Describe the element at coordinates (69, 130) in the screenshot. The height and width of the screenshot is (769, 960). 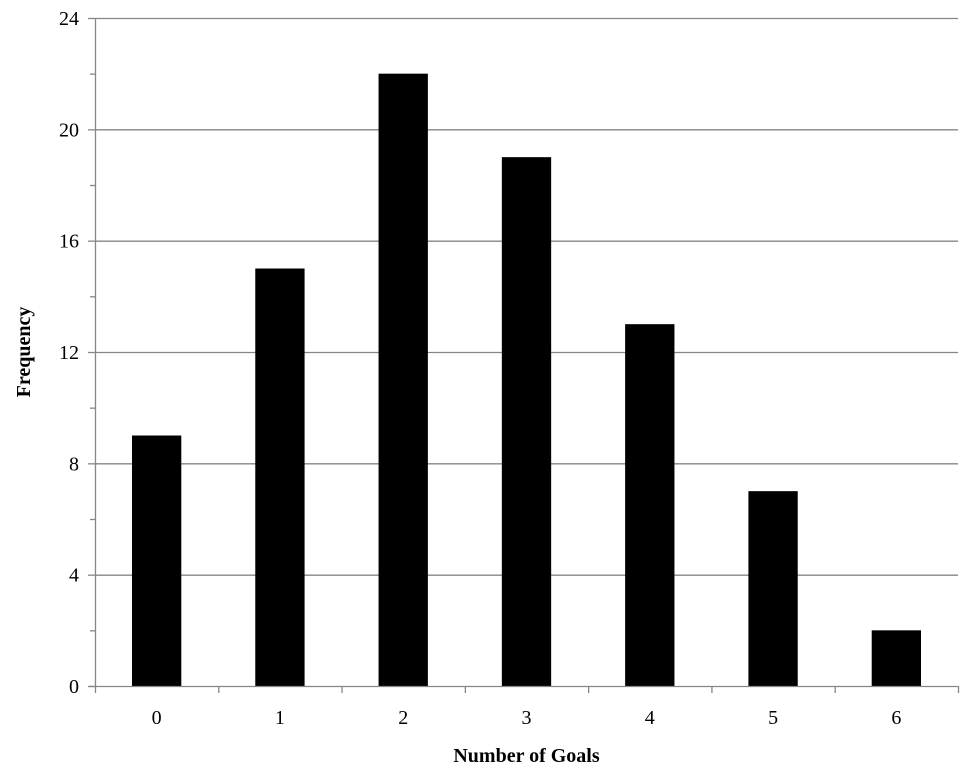
I see `y-tick-label: 20` at that location.